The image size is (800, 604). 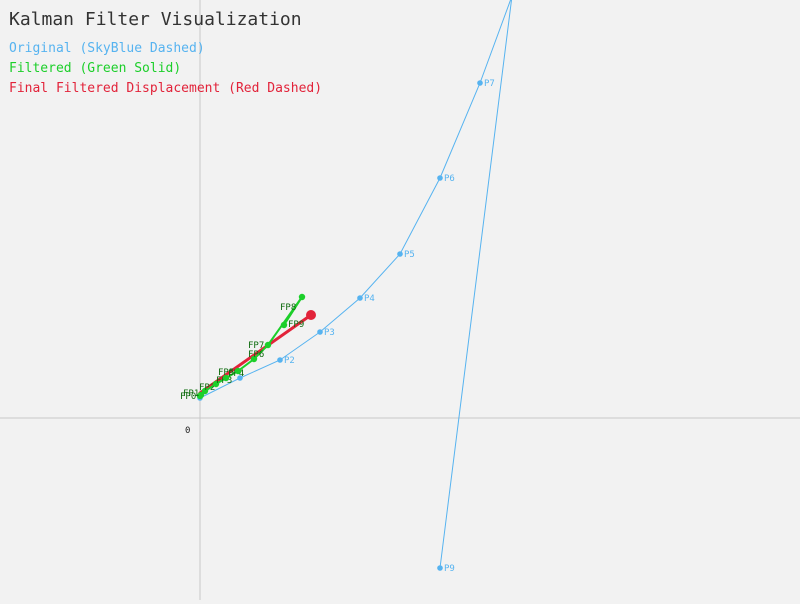 What do you see at coordinates (489, 84) in the screenshot?
I see `original-point-label: P7` at bounding box center [489, 84].